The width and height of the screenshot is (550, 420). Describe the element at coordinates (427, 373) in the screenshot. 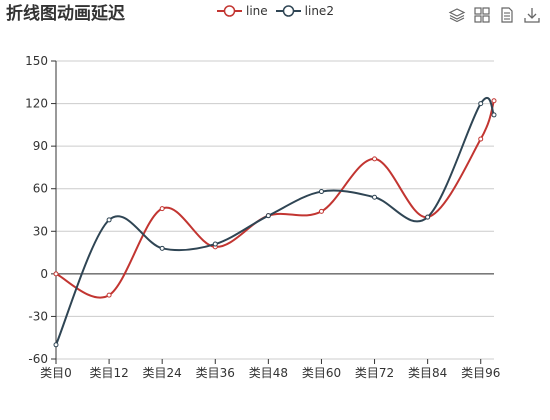

I see `x-tick-label: 类目84` at that location.